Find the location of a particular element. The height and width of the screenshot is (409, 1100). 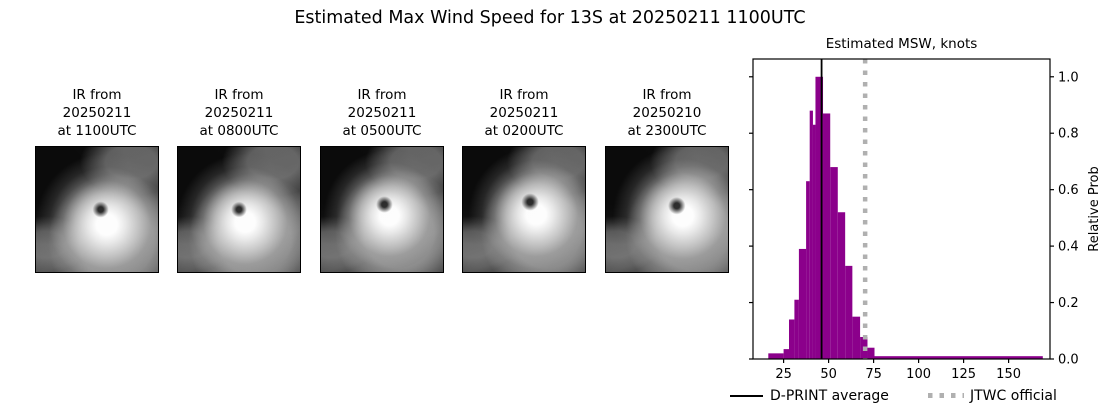

x-tick-label: 150 is located at coordinates (1008, 374).